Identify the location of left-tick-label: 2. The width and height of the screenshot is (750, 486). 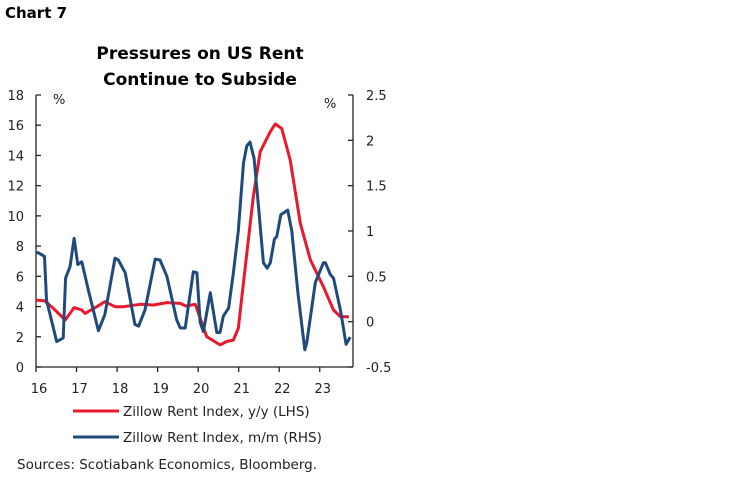
(20, 338).